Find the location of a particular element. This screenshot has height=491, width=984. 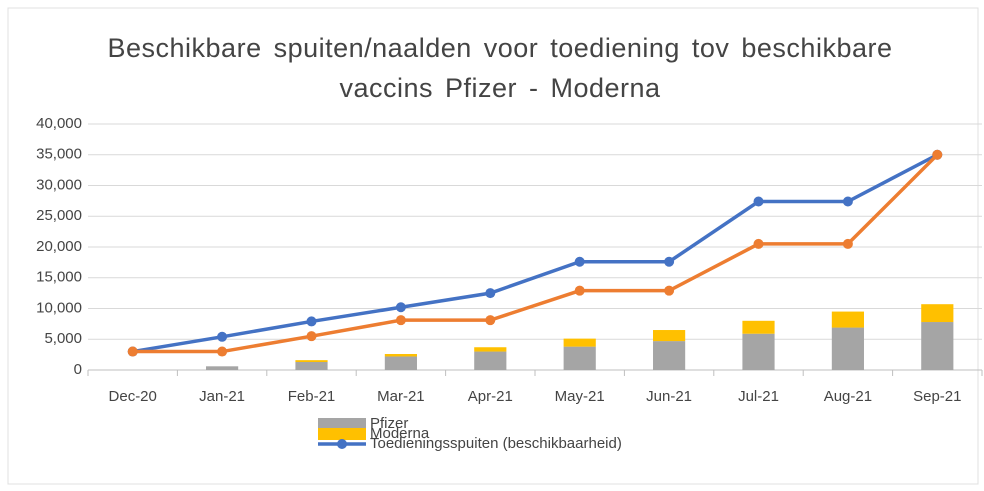

x-tick-label: Mar-21 is located at coordinates (401, 396).